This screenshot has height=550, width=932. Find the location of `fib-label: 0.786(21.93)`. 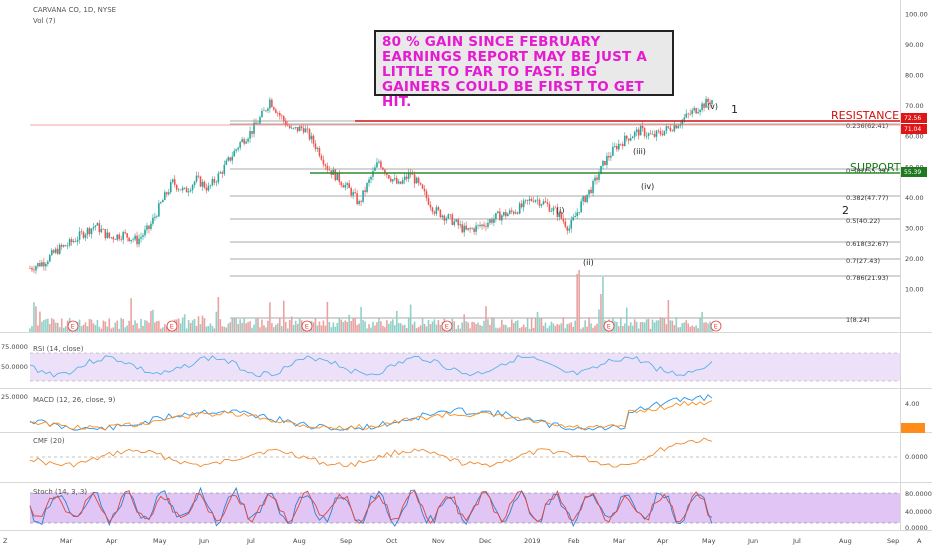

fib-label: 0.786(21.93) is located at coordinates (867, 278).